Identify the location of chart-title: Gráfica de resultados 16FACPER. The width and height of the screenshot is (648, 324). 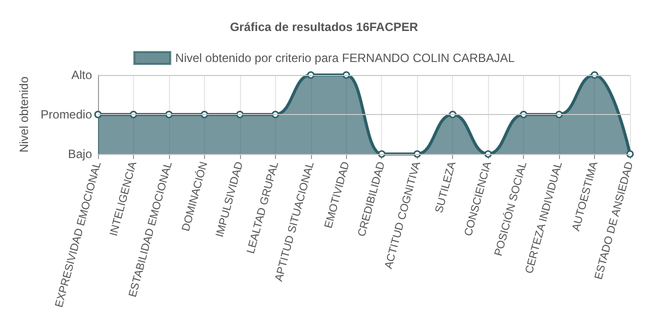
(324, 27).